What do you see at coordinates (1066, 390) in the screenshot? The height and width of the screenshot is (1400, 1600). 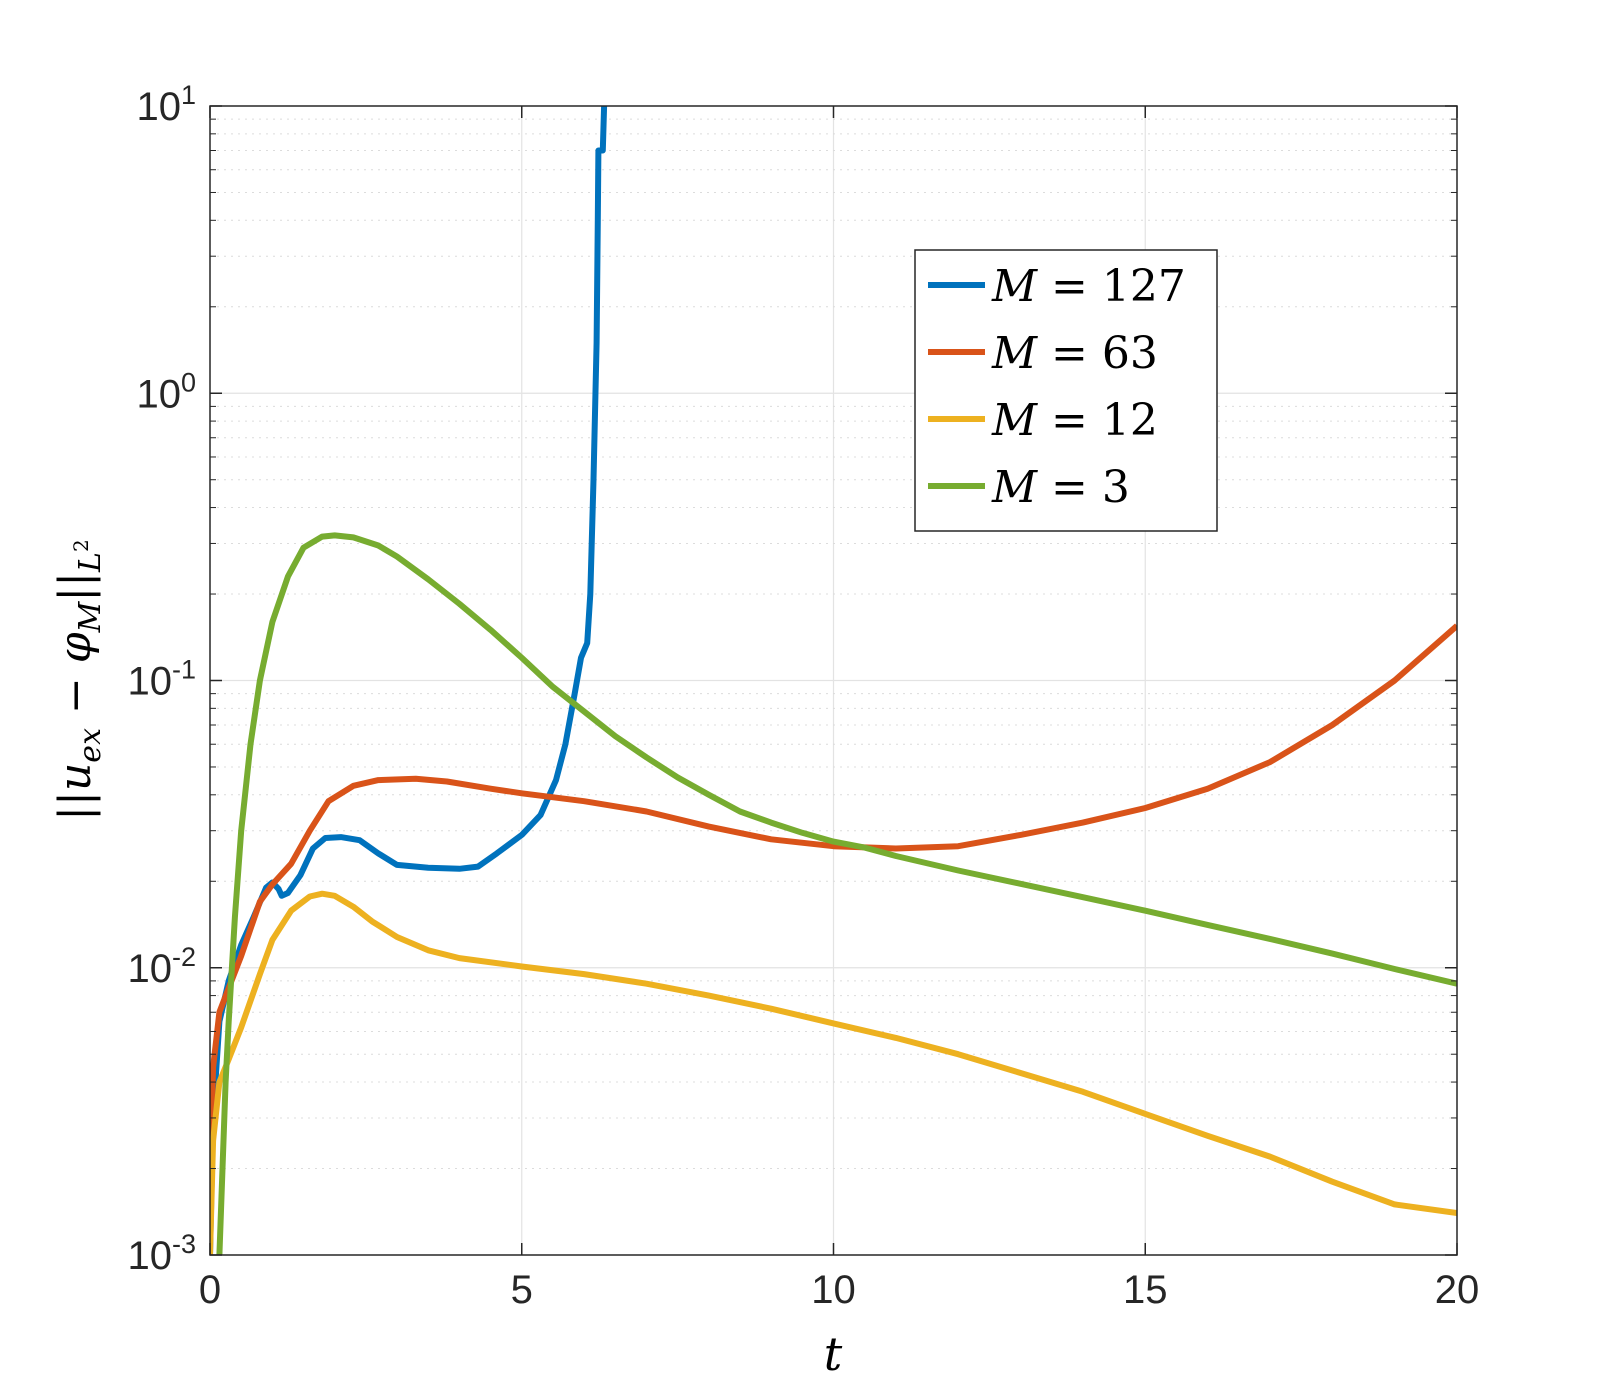 I see `legend: M = 127 M = 63 M = 12 M = 3` at bounding box center [1066, 390].